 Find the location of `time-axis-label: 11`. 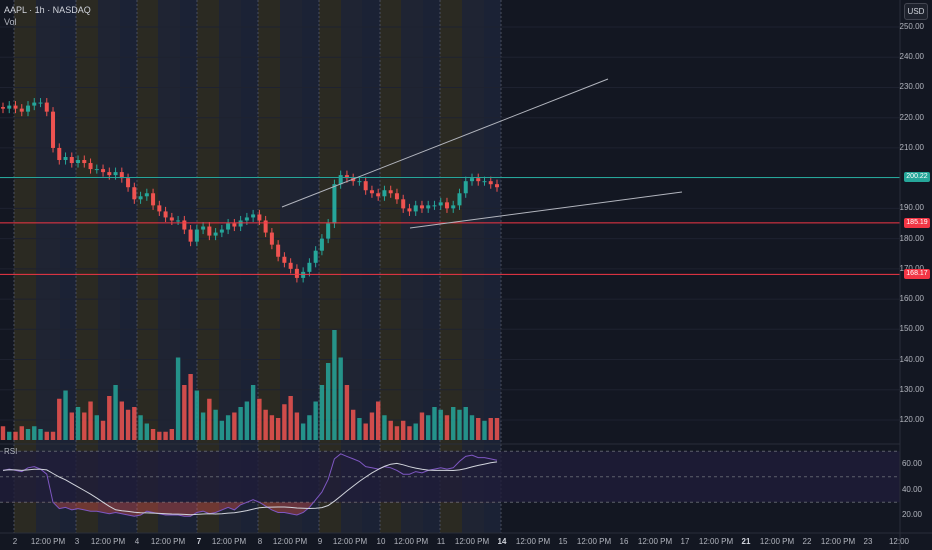

time-axis-label: 11 is located at coordinates (441, 541).